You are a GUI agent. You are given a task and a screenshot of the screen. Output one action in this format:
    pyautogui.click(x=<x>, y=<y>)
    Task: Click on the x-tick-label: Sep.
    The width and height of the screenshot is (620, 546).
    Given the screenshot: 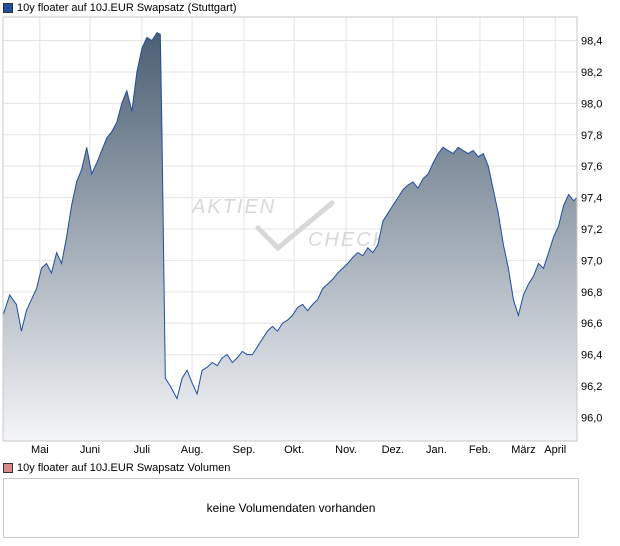 What is the action you would take?
    pyautogui.click(x=244, y=450)
    